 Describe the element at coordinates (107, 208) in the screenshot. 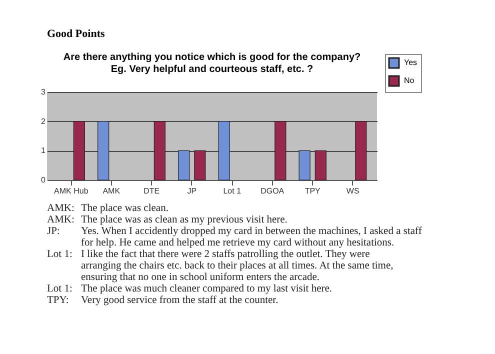

I see `text: AMK: The place was clean.` at that location.